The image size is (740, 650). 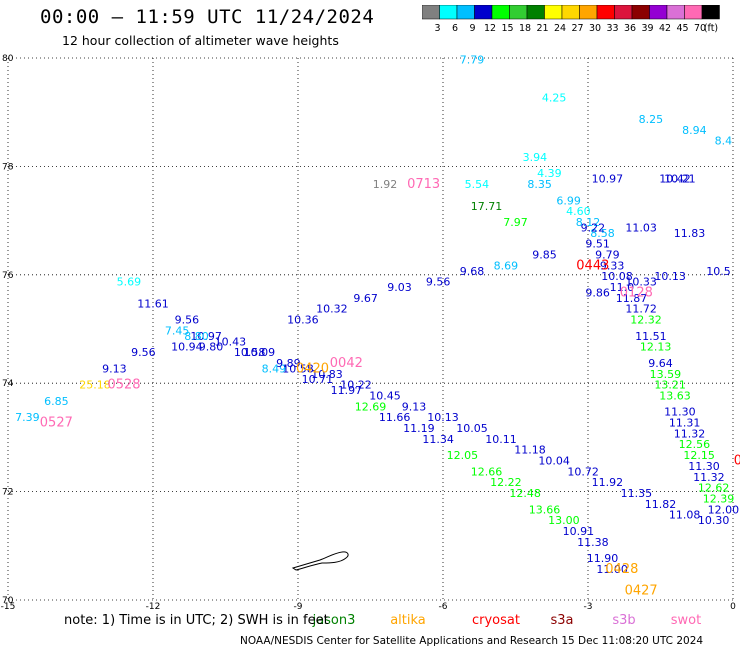 What do you see at coordinates (623, 620) in the screenshot?
I see `satellite-legend-s3b: s3b` at bounding box center [623, 620].